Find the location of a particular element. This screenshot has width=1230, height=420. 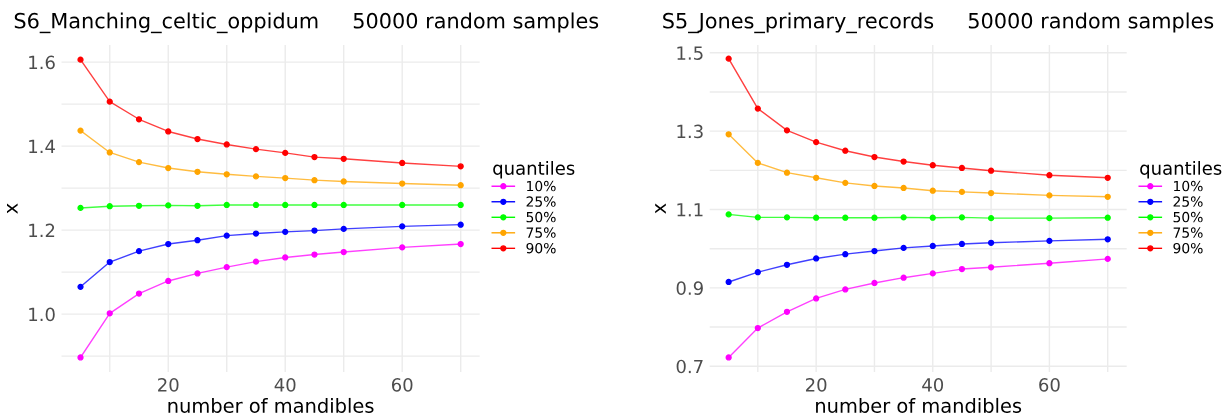

x-tick-label: 40 is located at coordinates (285, 384).